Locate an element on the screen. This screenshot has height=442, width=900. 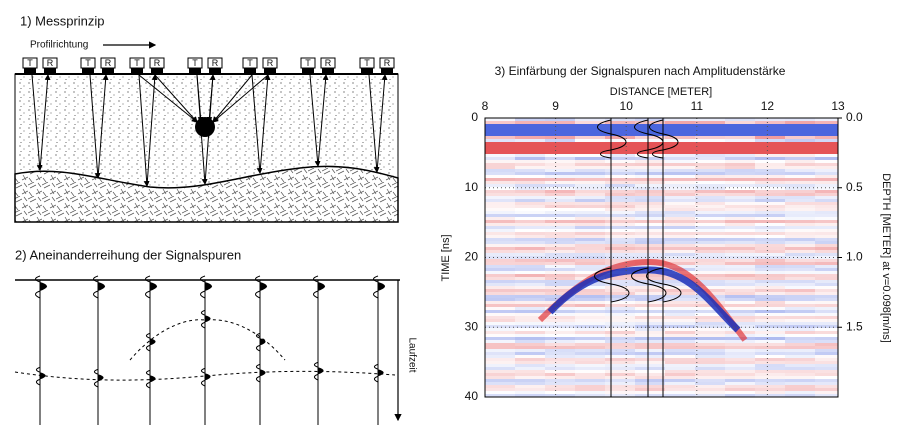
trace-wiggle is located at coordinates (664, 139).